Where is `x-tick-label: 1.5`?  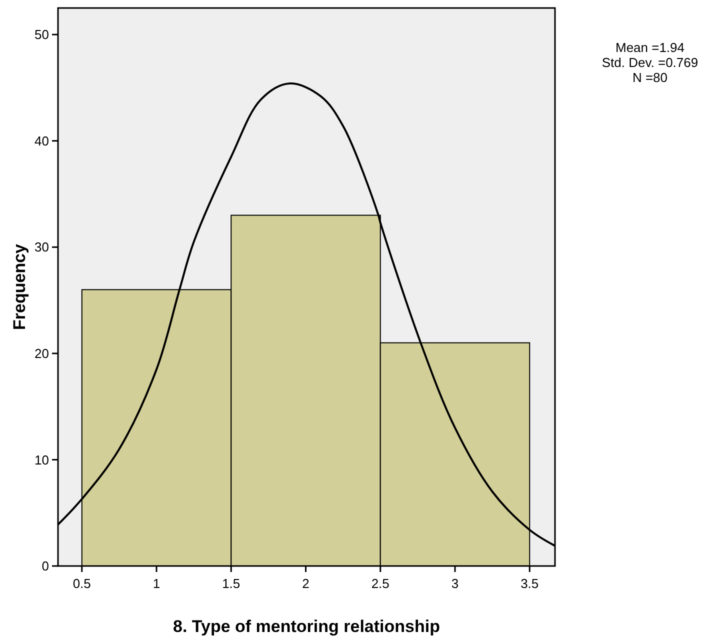 x-tick-label: 1.5 is located at coordinates (231, 583).